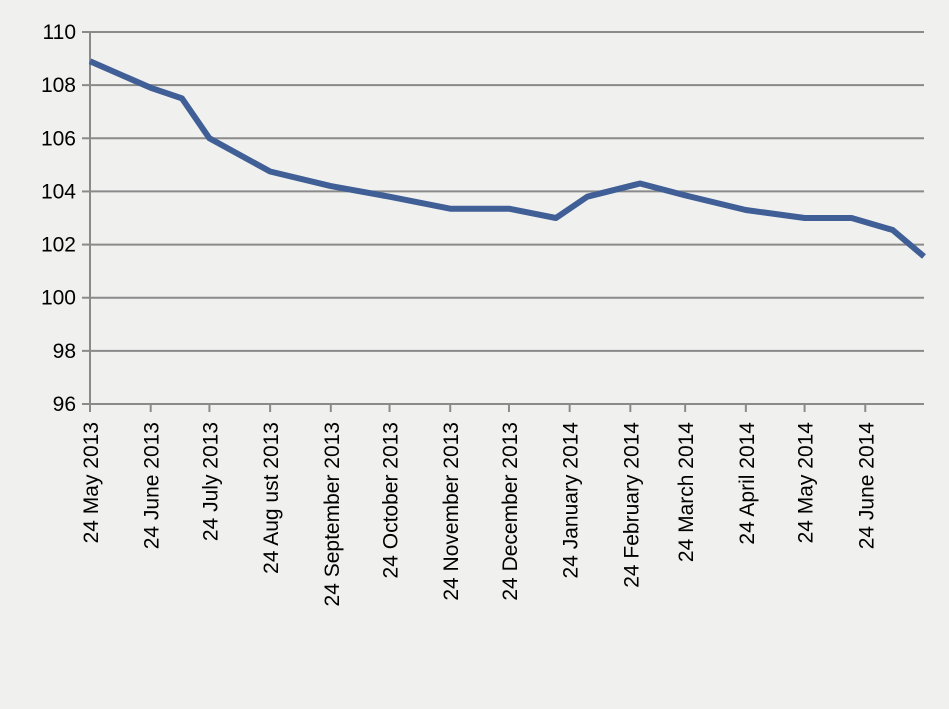 This screenshot has height=709, width=949. Describe the element at coordinates (806, 483) in the screenshot. I see `x-tick-label: 24 May 2014` at that location.